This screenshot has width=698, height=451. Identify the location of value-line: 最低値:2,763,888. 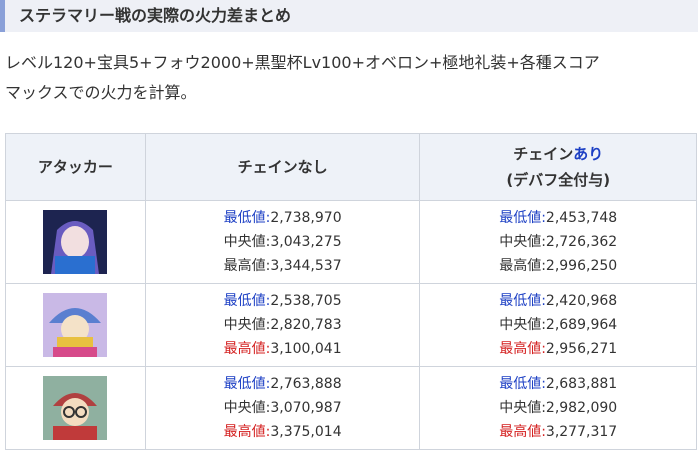
(283, 384).